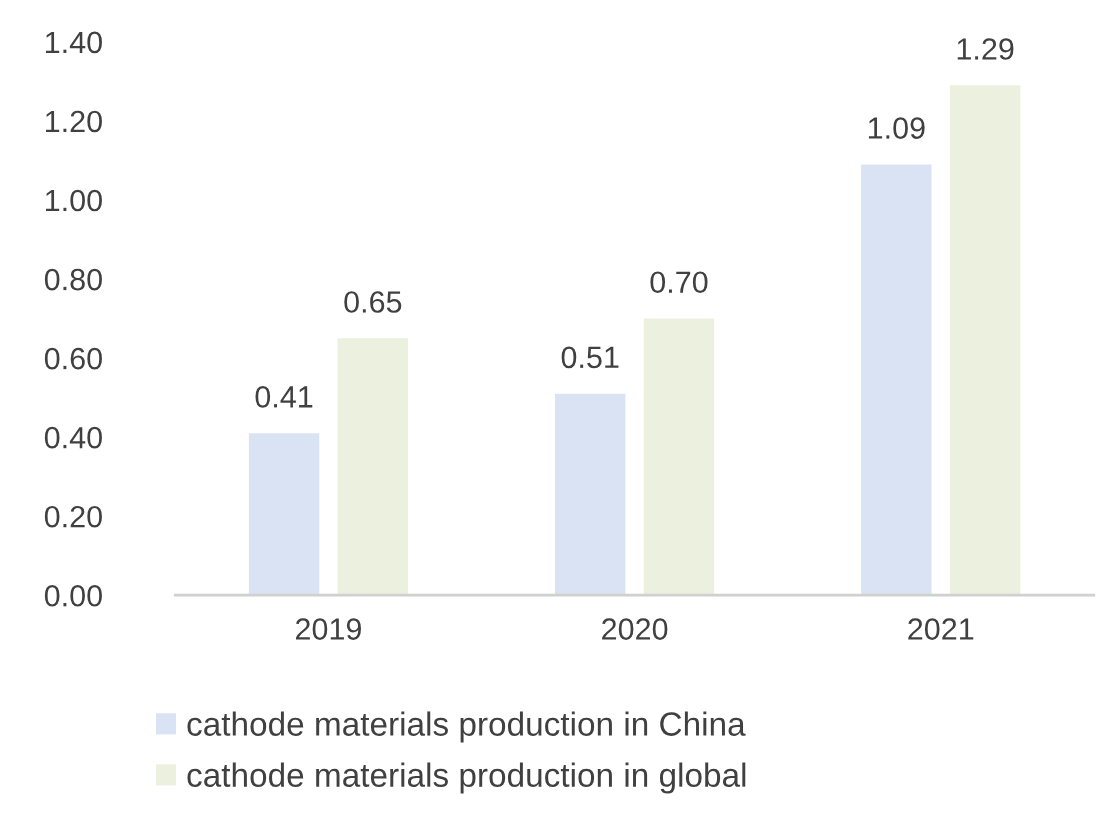  I want to click on text: 0.51, so click(590, 357).